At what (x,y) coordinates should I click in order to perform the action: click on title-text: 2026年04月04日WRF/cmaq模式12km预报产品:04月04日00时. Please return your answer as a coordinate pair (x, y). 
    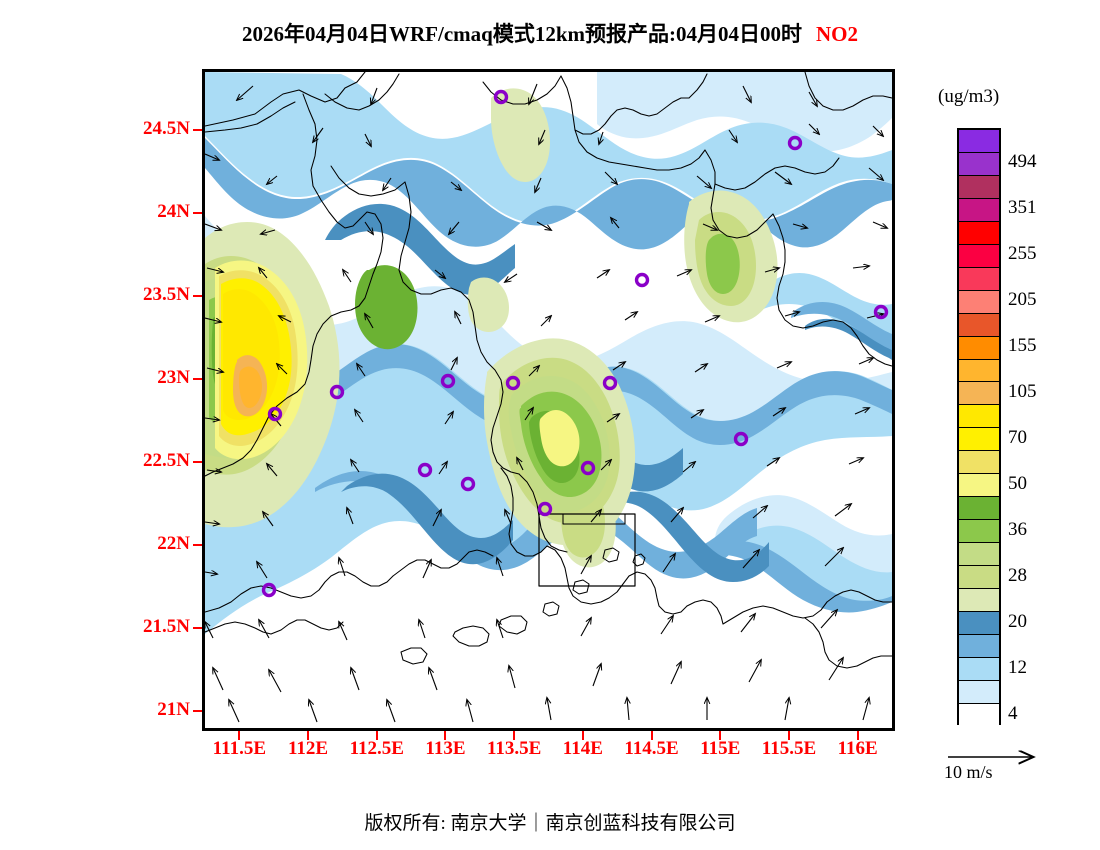
    Looking at the image, I should click on (522, 34).